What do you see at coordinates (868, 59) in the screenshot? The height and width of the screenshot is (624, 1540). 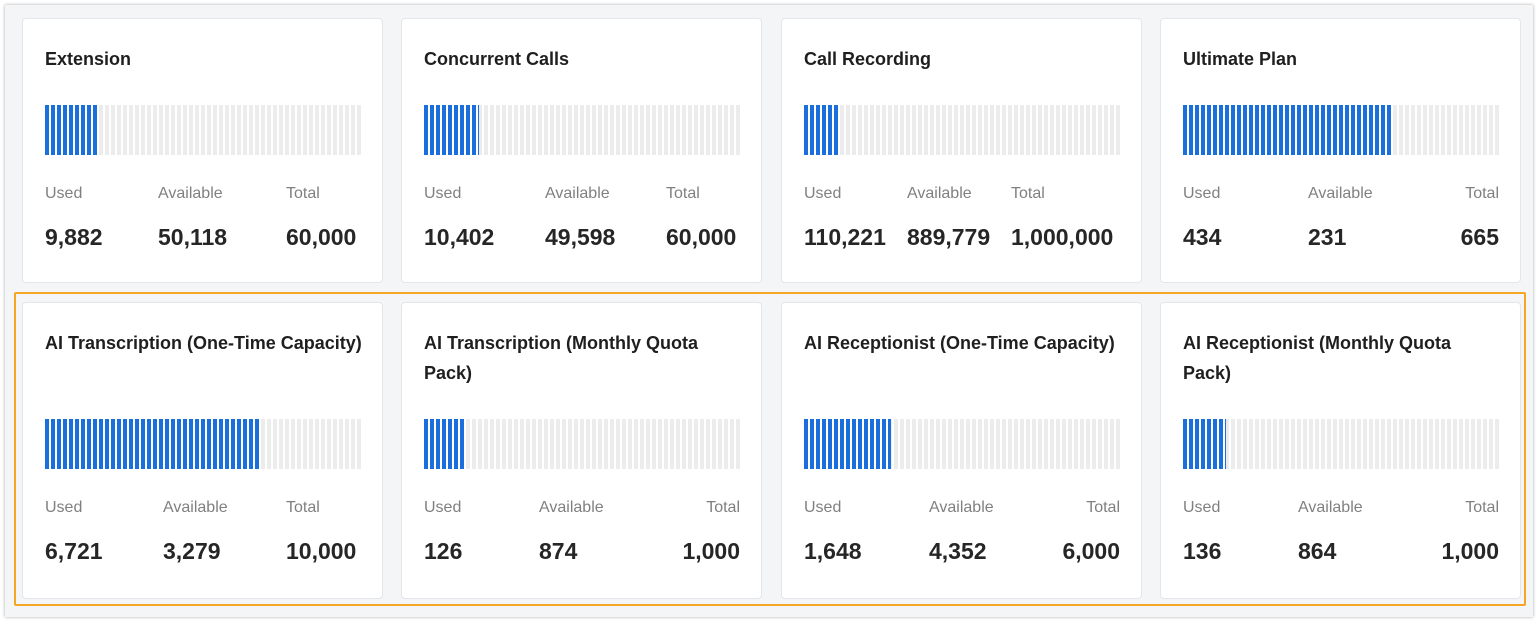 I see `card-title: Call Recording` at bounding box center [868, 59].